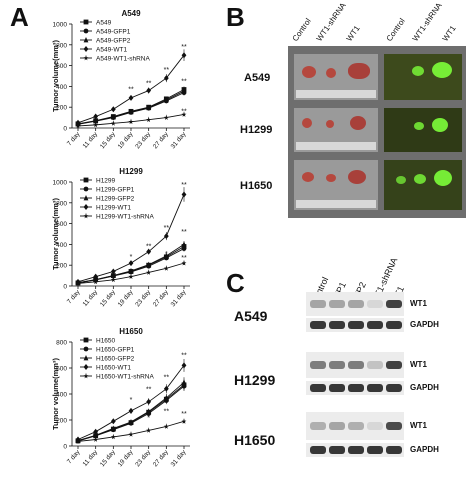 This screenshot has height=482, width=474. What do you see at coordinates (336, 130) in the screenshot?
I see `photo-h1299-brightfield` at bounding box center [336, 130].